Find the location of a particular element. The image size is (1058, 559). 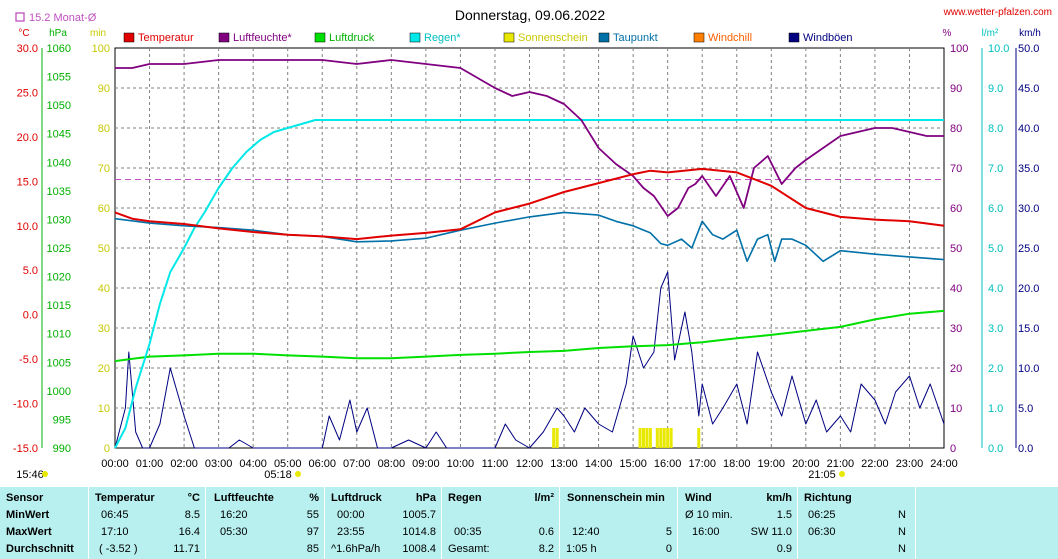

hum-avg-value: 85 is located at coordinates (312, 549).